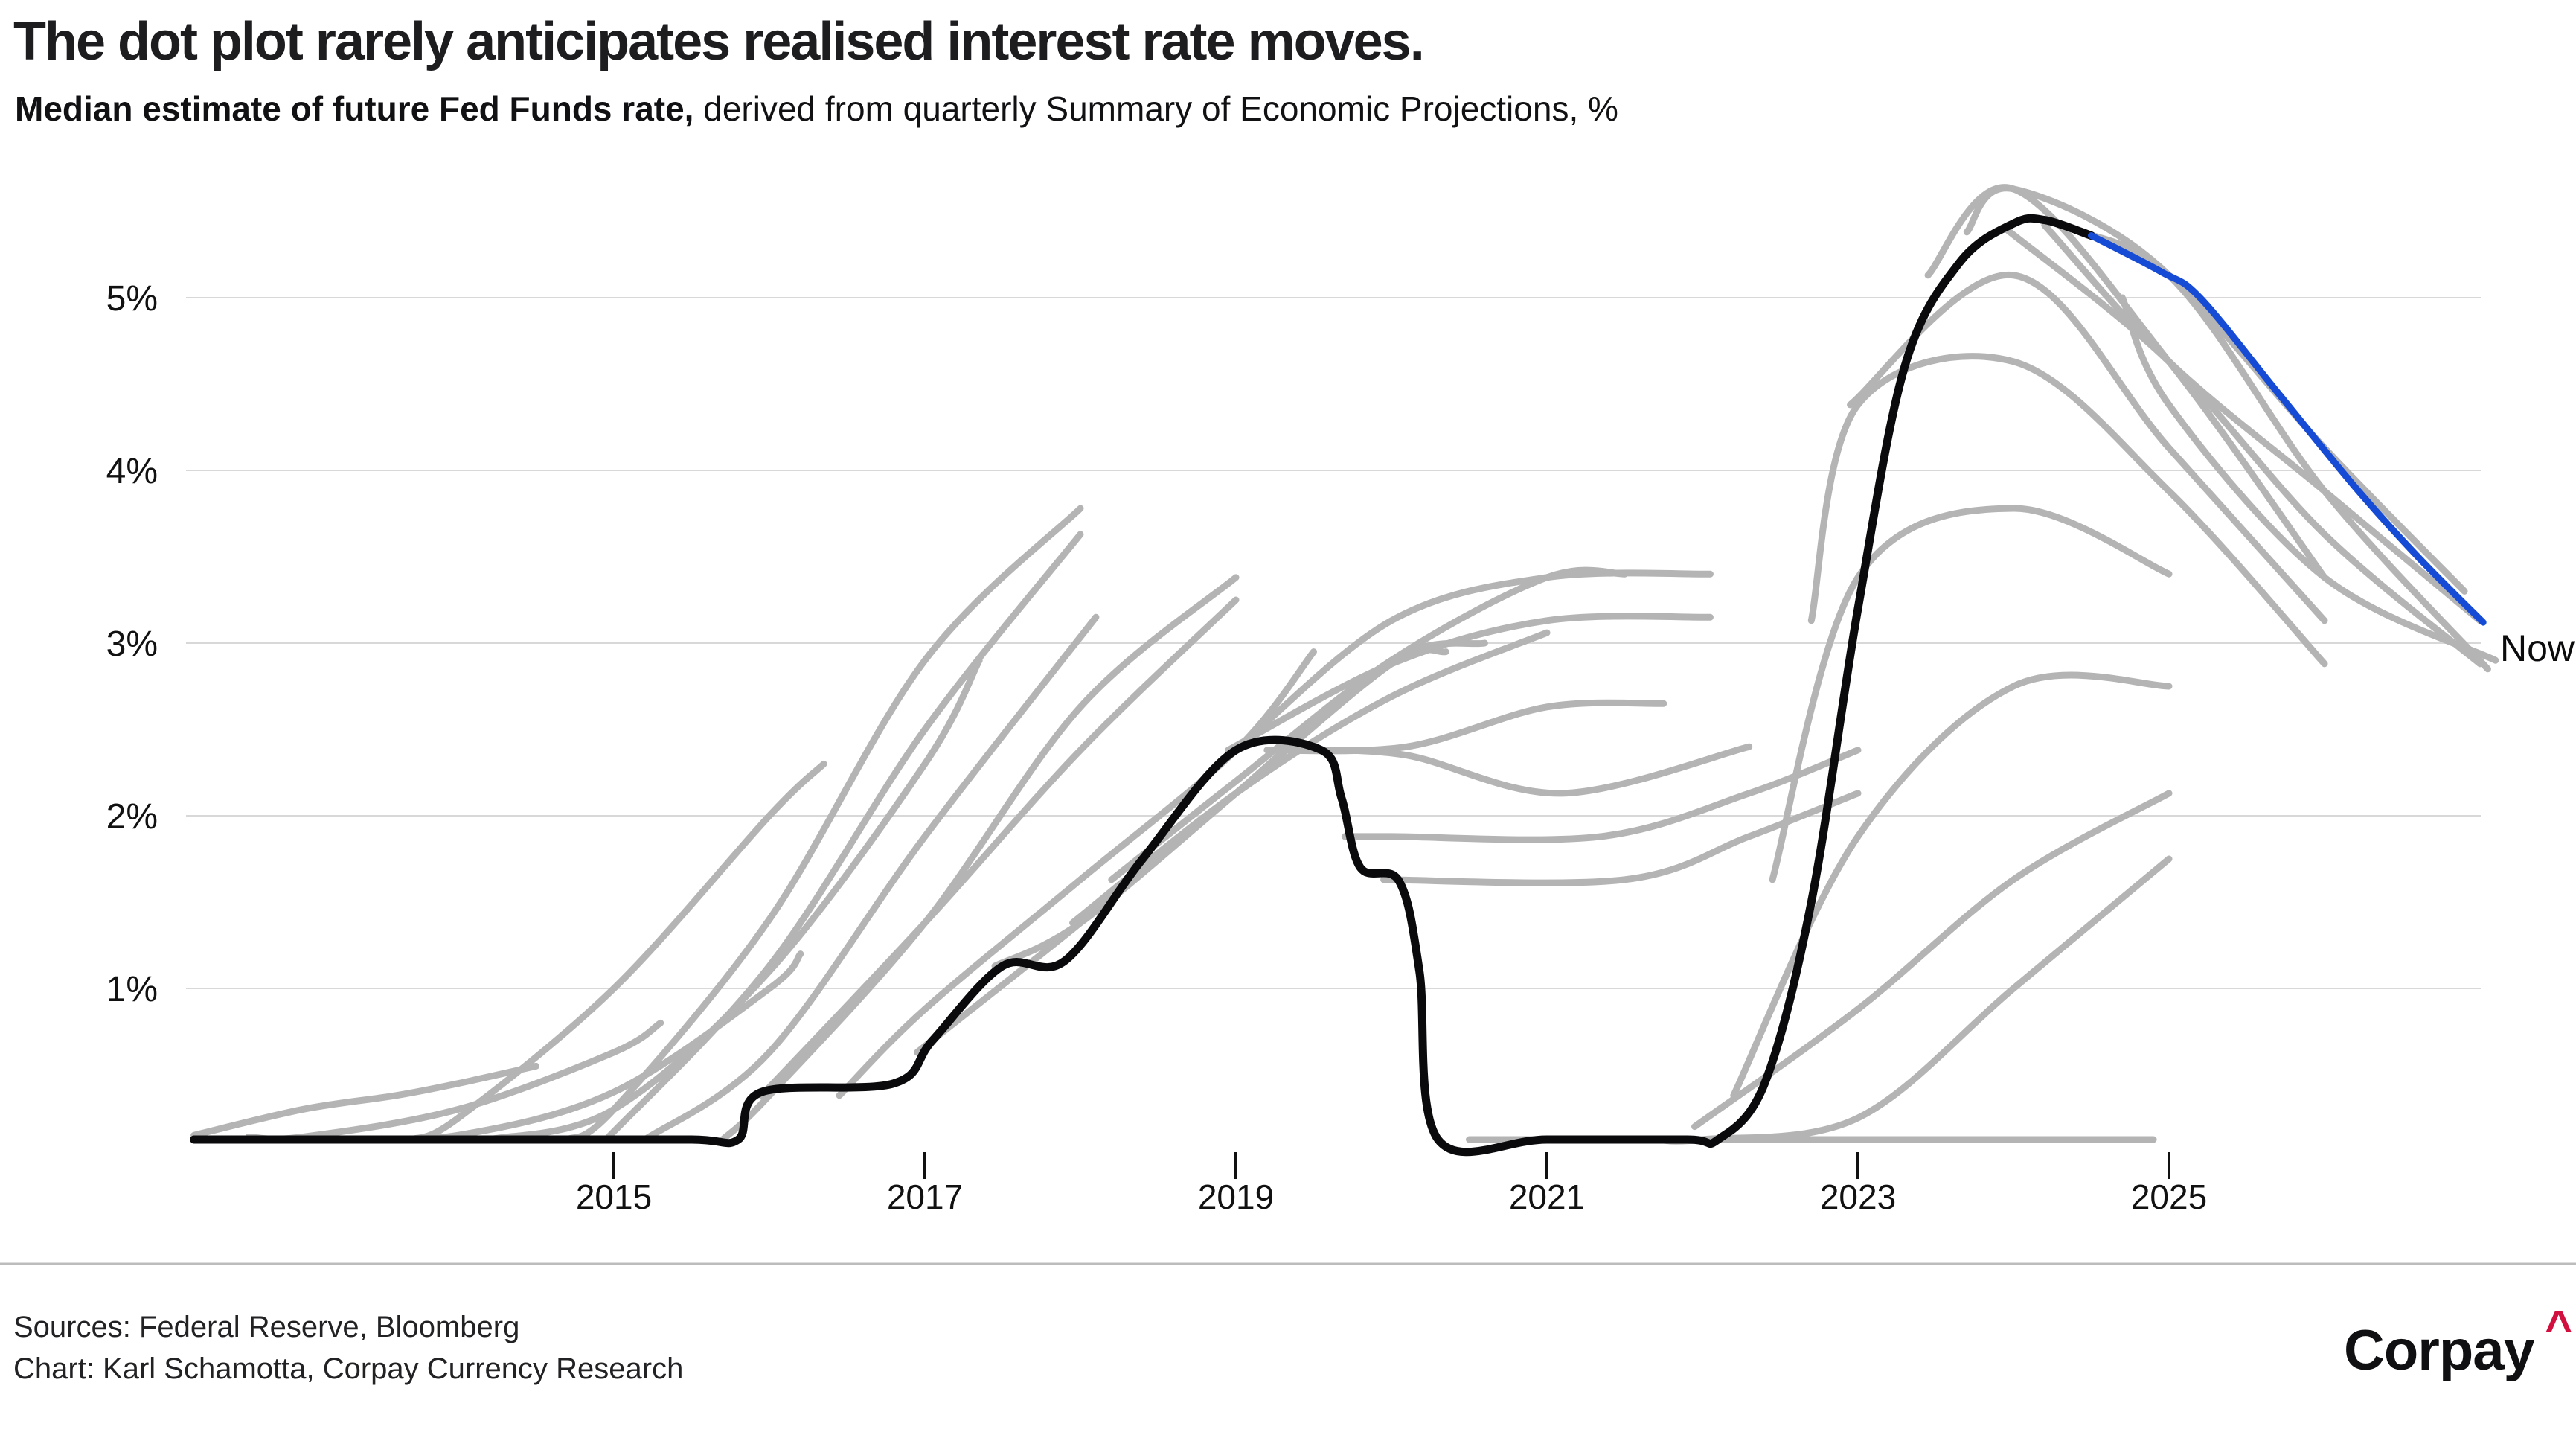 This screenshot has width=2576, height=1438. What do you see at coordinates (1392, 1184) in the screenshot?
I see `x-axis: 2015 2017 2019 2021 2023 2025` at bounding box center [1392, 1184].